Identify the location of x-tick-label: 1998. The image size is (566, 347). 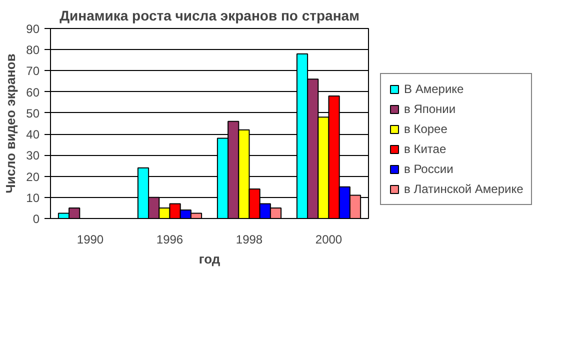
(249, 239).